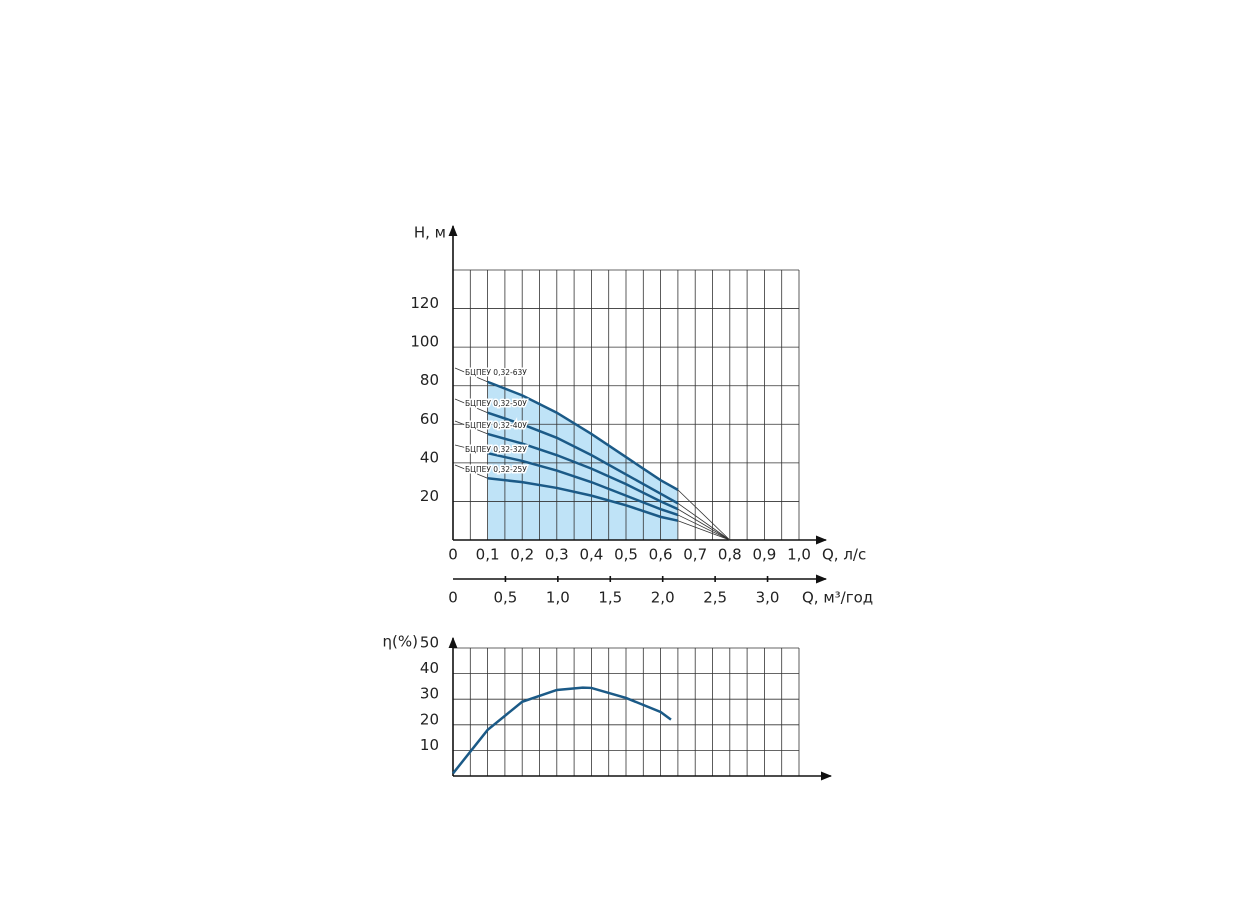  I want to click on y-axis-label: η(%), so click(400, 642).